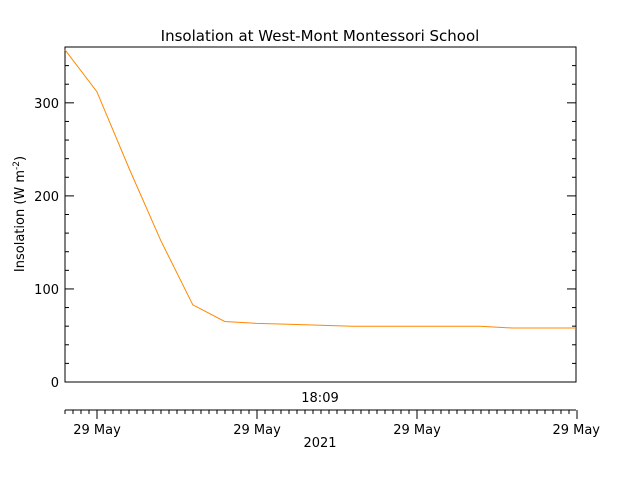 The image size is (640, 480). Describe the element at coordinates (321, 414) in the screenshot. I see `date-axis-ticks` at that location.